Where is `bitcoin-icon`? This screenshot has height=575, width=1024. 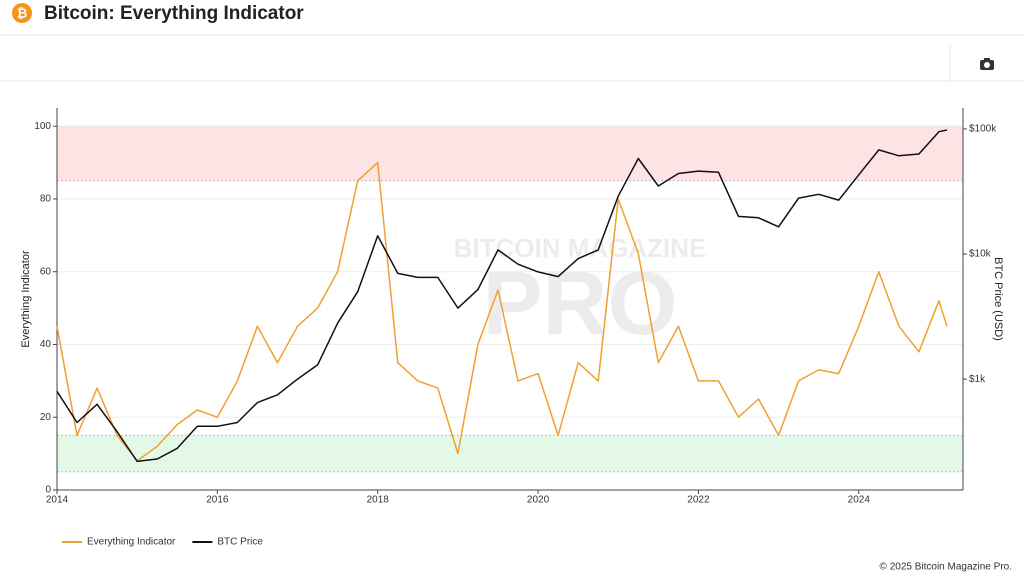 bitcoin-icon is located at coordinates (22, 13).